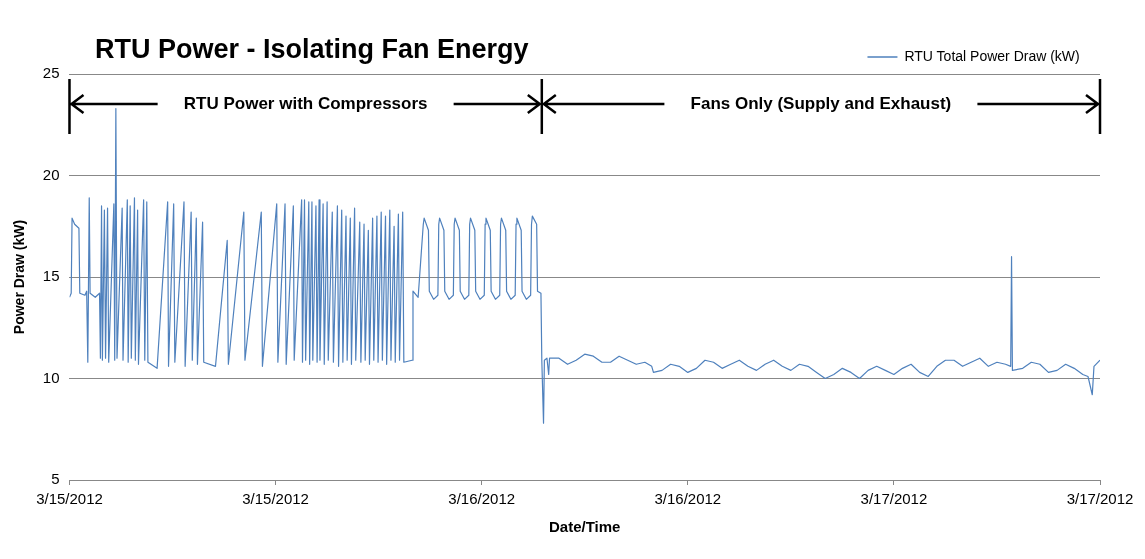 This screenshot has height=559, width=1145. What do you see at coordinates (19, 277) in the screenshot?
I see `y-axis-title: Power Draw (kW)` at bounding box center [19, 277].